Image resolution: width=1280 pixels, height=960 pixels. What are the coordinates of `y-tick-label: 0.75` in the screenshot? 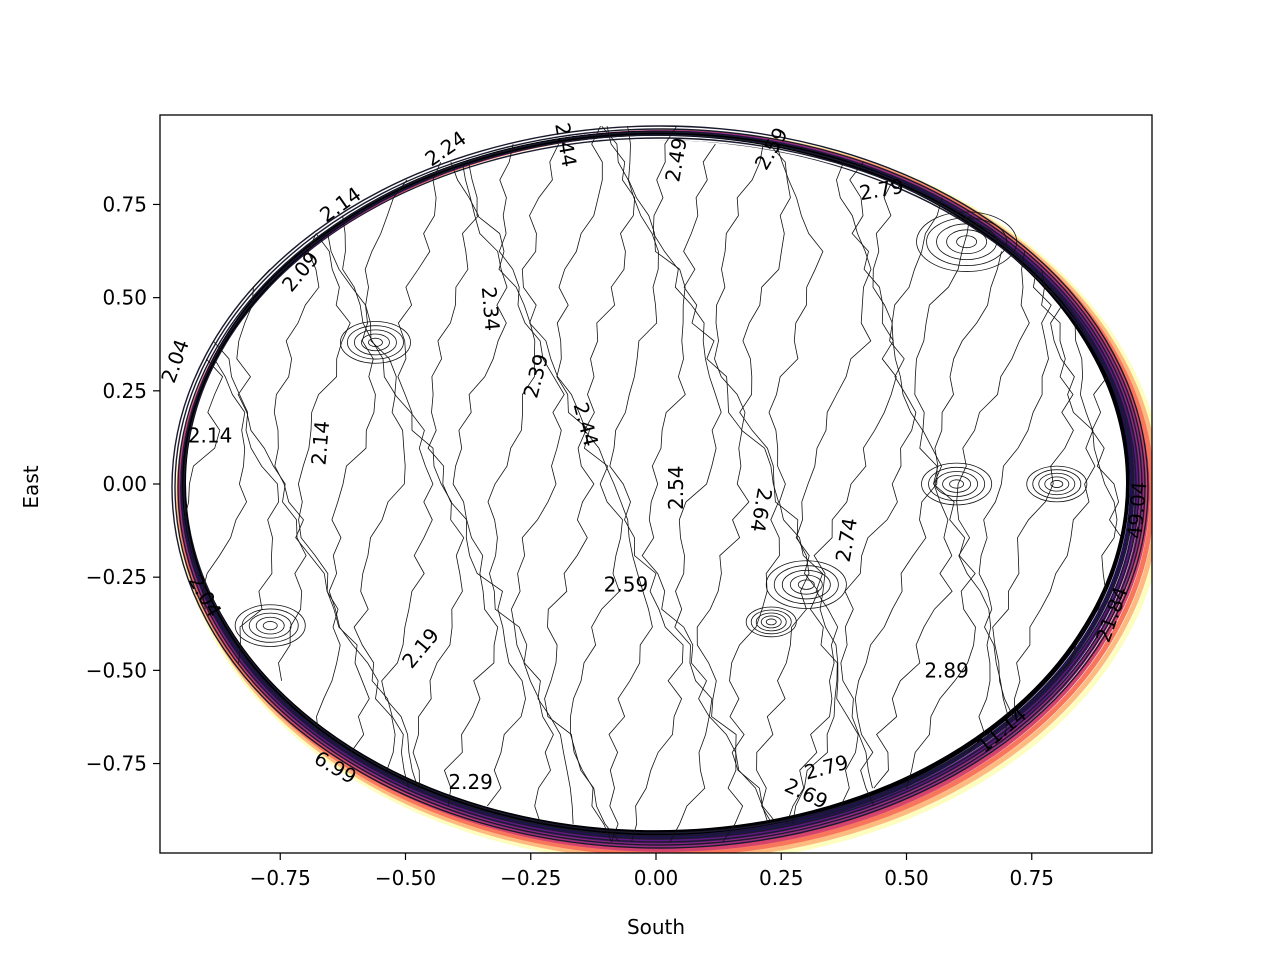 It's located at (124, 204).